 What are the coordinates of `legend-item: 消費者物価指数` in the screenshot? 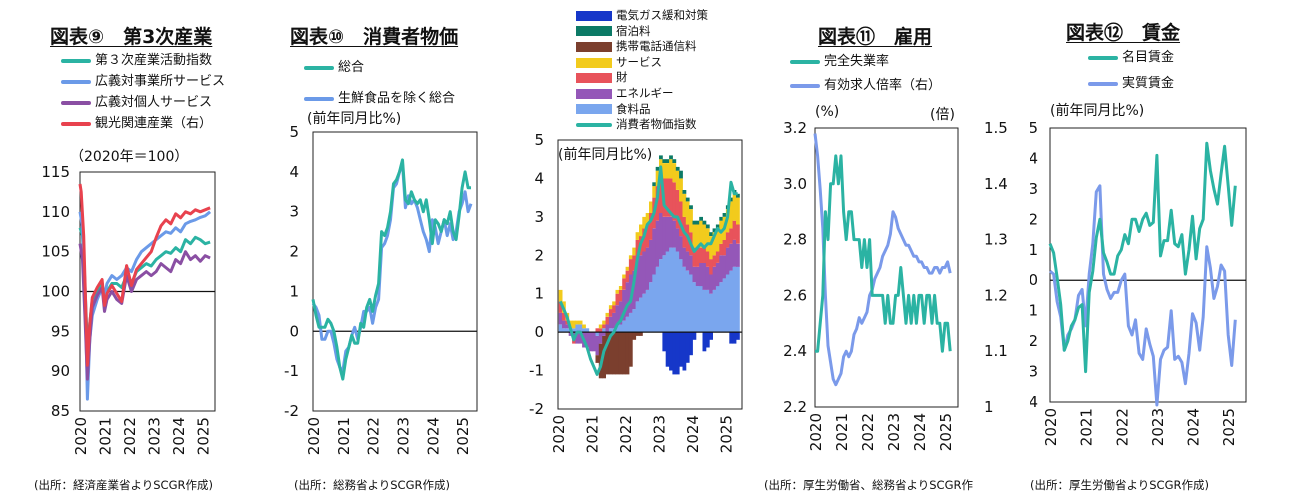 It's located at (642, 125).